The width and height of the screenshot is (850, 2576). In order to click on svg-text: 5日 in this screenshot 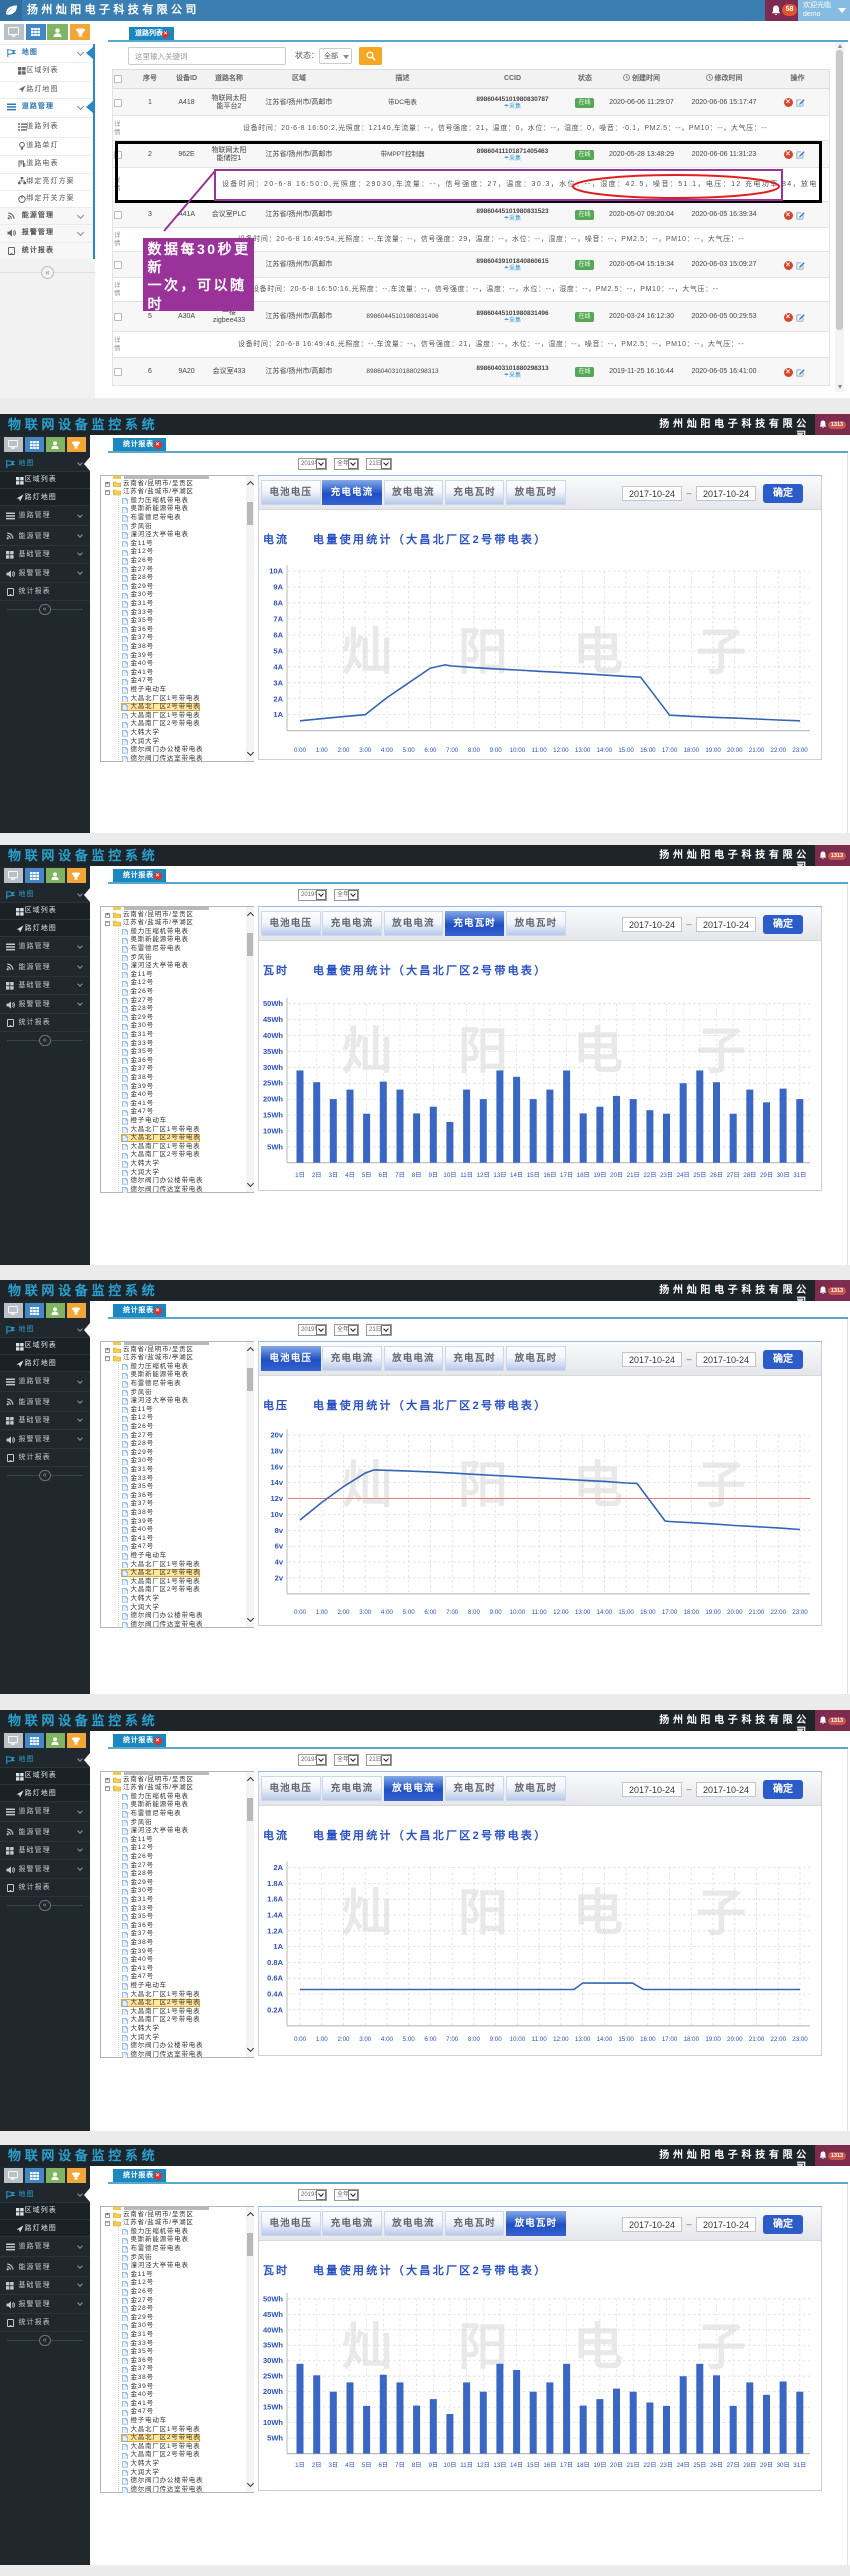, I will do `click(367, 1175)`.